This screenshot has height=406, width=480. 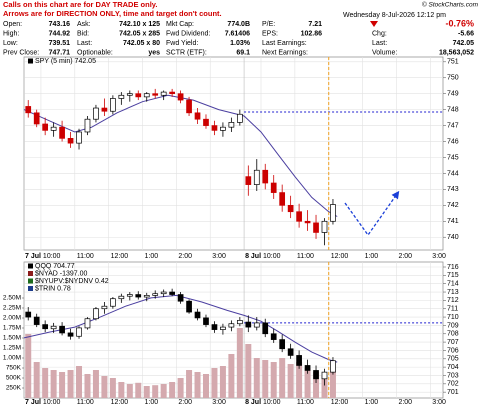 What do you see at coordinates (372, 213) in the screenshot?
I see `direction-arrow` at bounding box center [372, 213].